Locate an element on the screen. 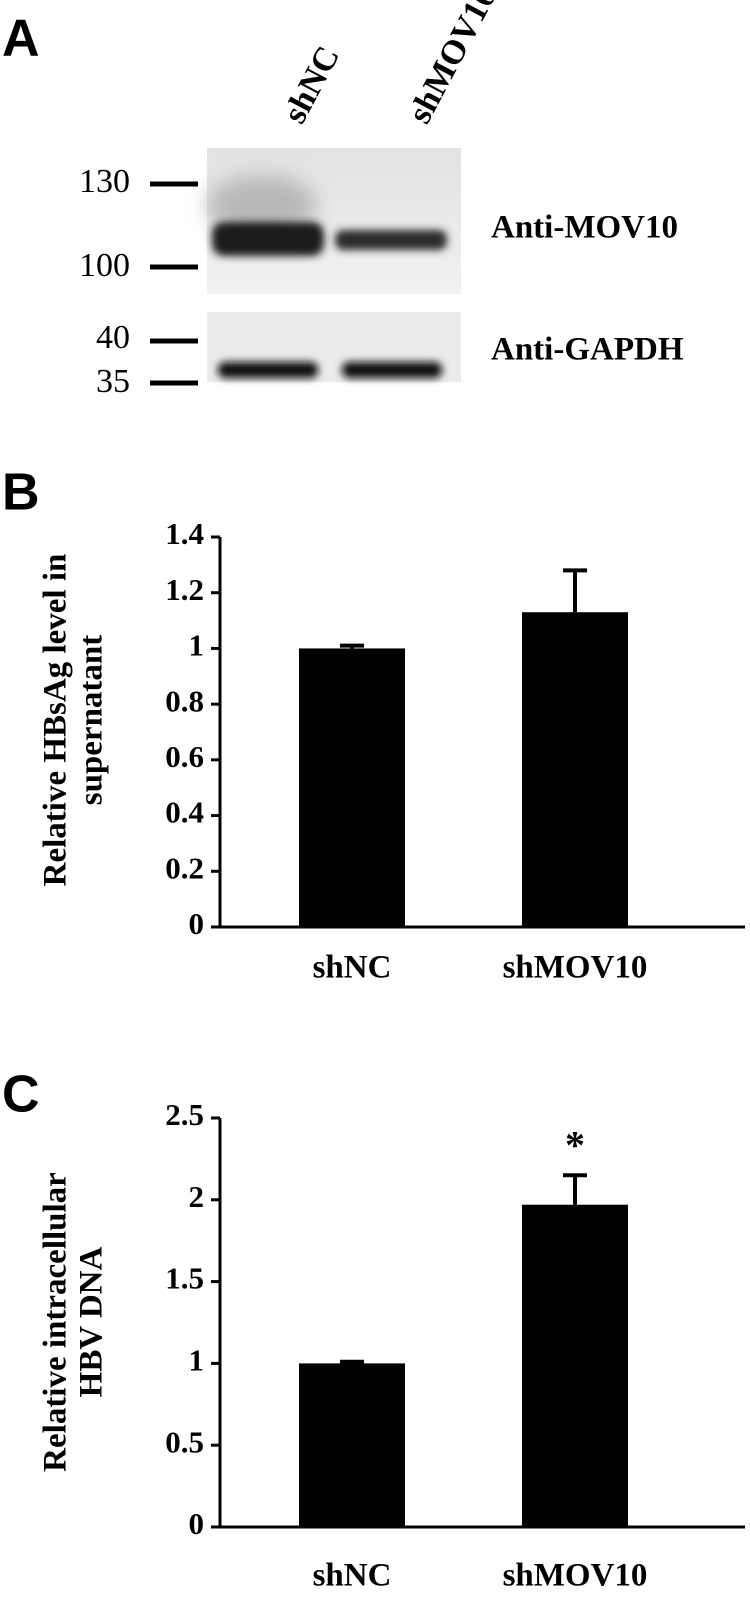 The height and width of the screenshot is (1606, 750). y-axis-label: Relative intracellular is located at coordinates (56, 1322).